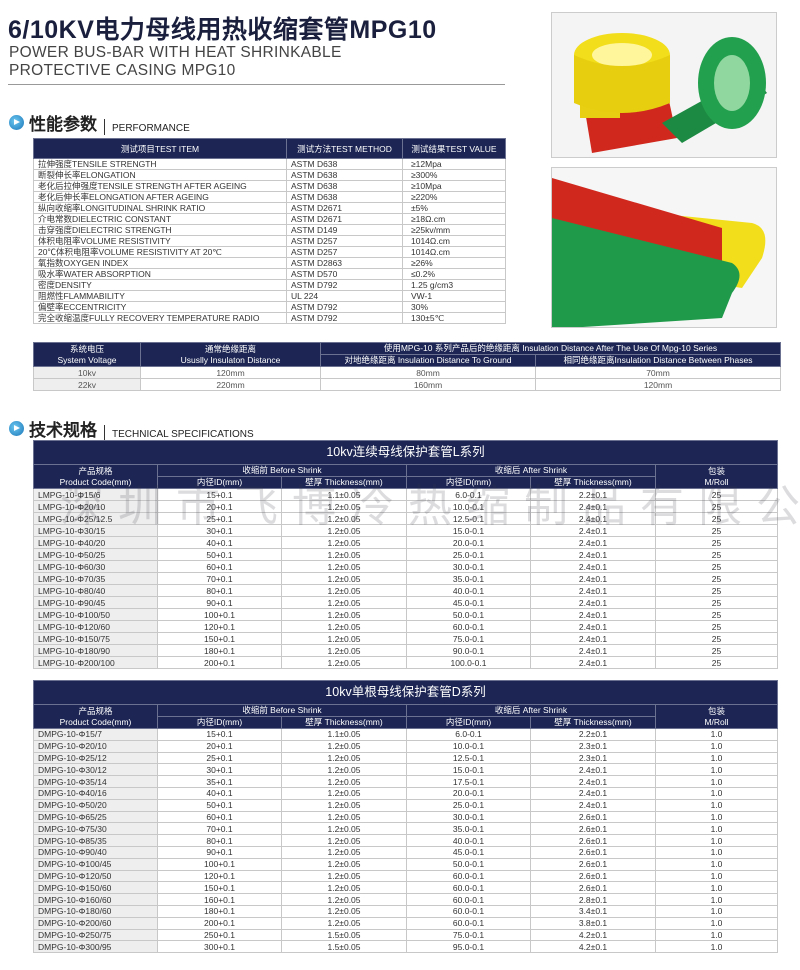 The height and width of the screenshot is (970, 800). I want to click on table-cell: LMPG-10-Φ30/15, so click(95, 530).